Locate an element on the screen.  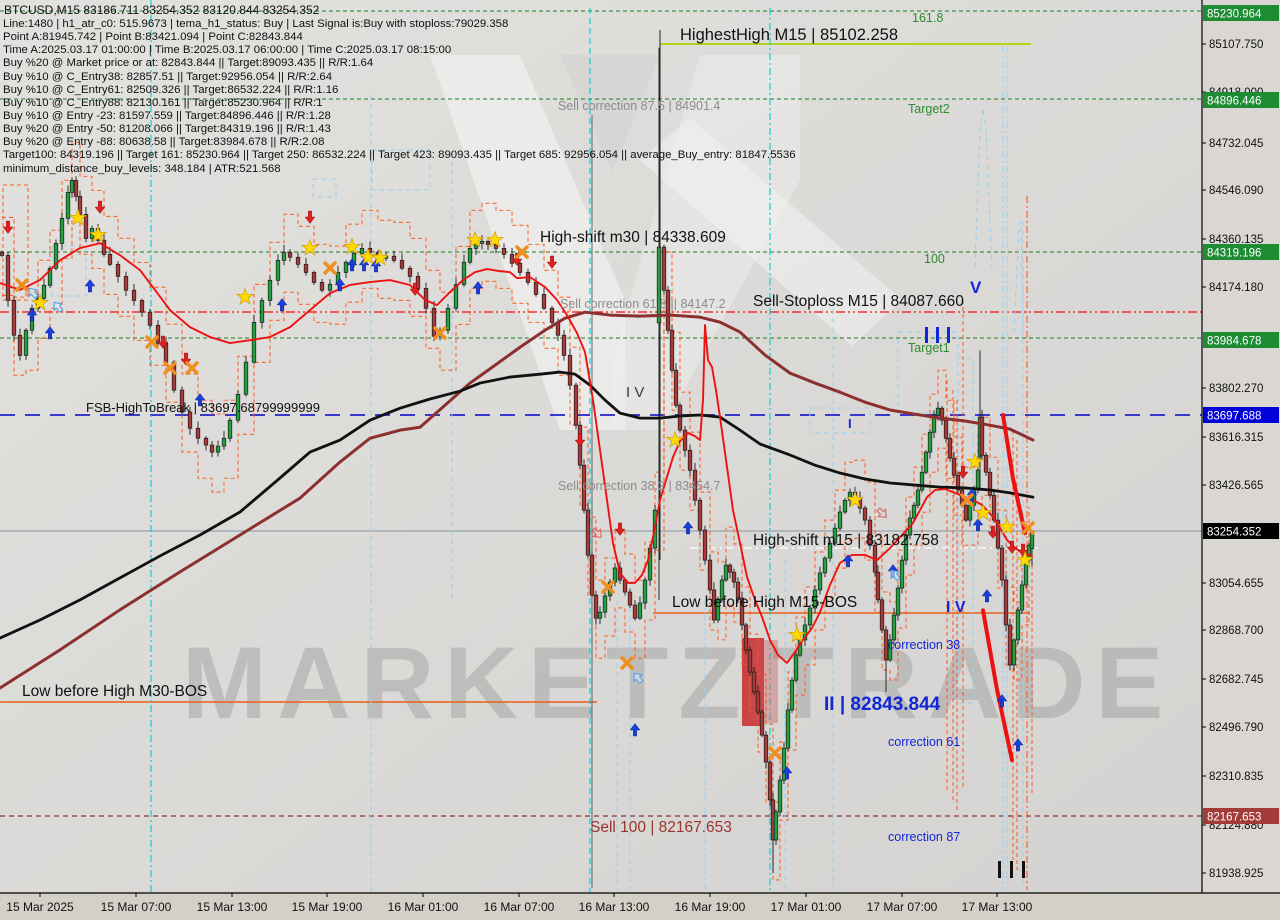
annotation-fsb-high-to-break: FSB-HighToBreak | 83697.68799999999 is located at coordinates (203, 407).